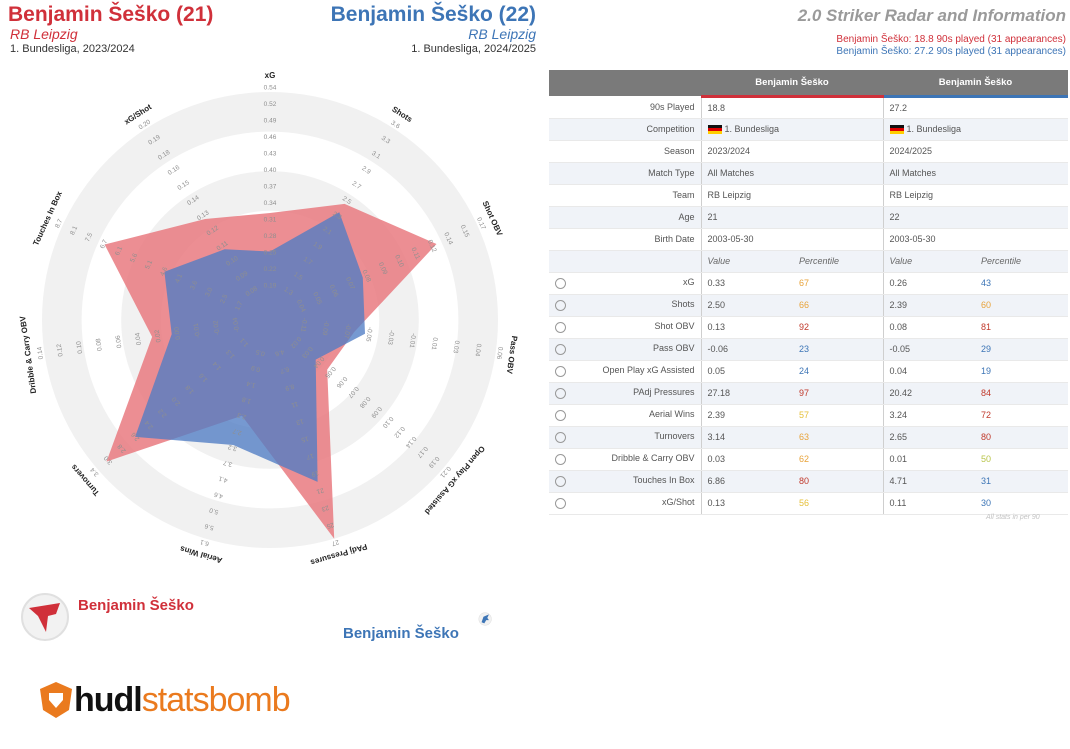 This screenshot has height=749, width=1070. What do you see at coordinates (625, 437) in the screenshot?
I see `metric-label: Turnovers` at bounding box center [625, 437].